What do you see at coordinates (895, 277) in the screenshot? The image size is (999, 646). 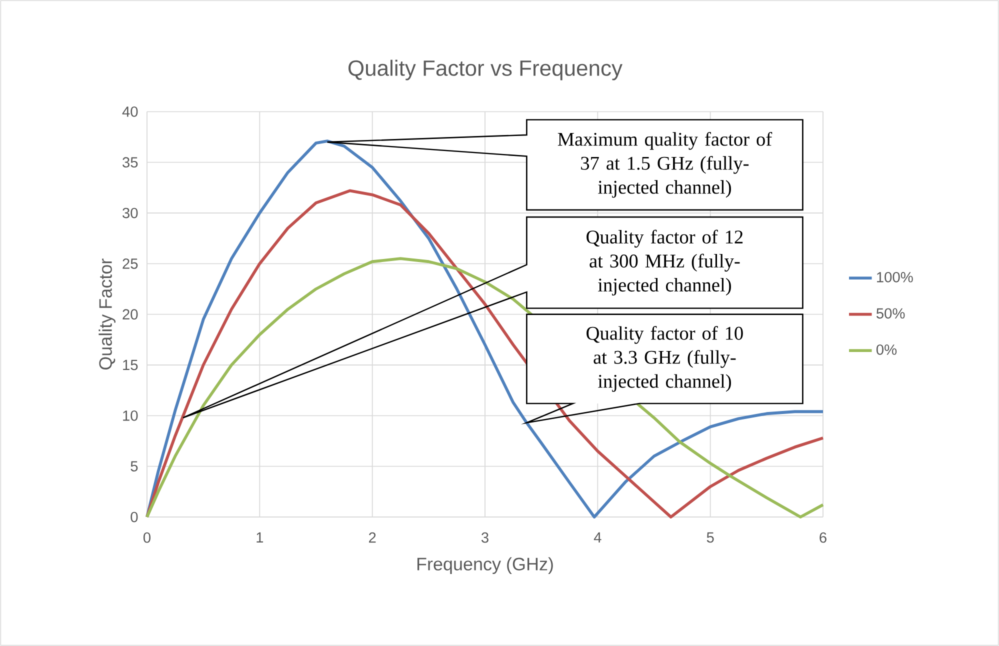 I see `legend-label: 100%` at bounding box center [895, 277].